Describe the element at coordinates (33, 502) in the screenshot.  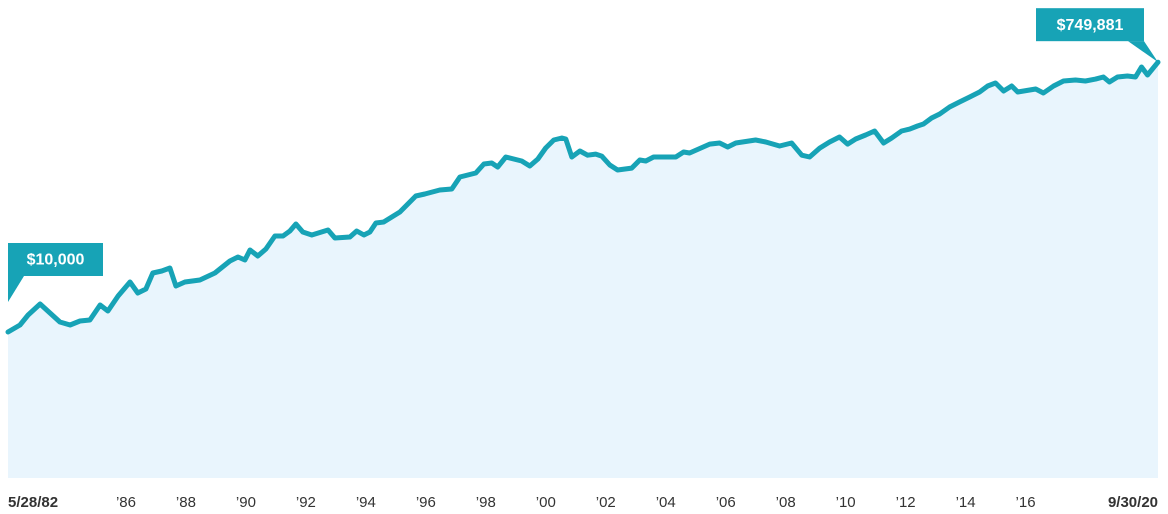
I see `x-tick-label: 5/28/82` at that location.